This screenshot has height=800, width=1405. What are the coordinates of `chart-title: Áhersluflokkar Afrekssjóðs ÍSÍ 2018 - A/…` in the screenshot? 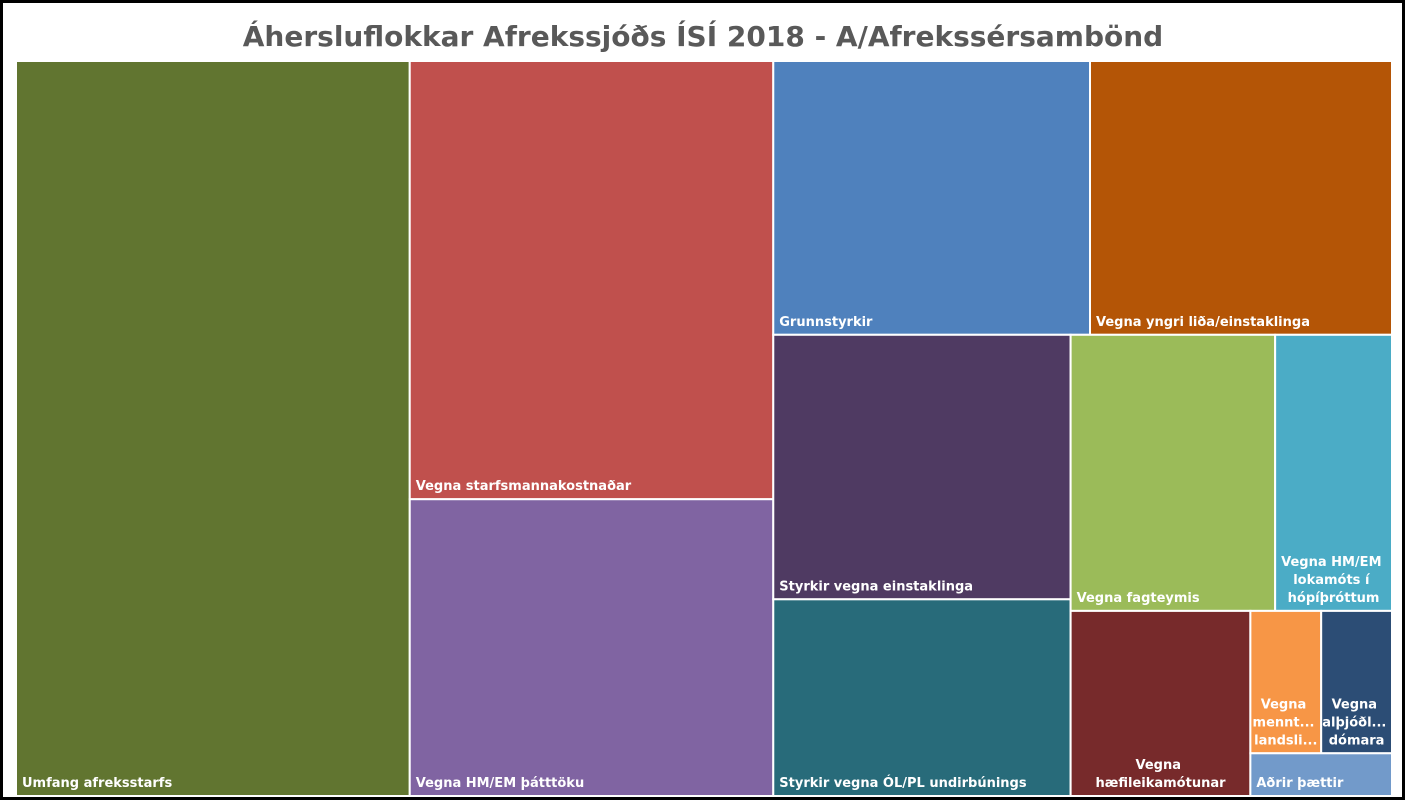 It's located at (703, 36).